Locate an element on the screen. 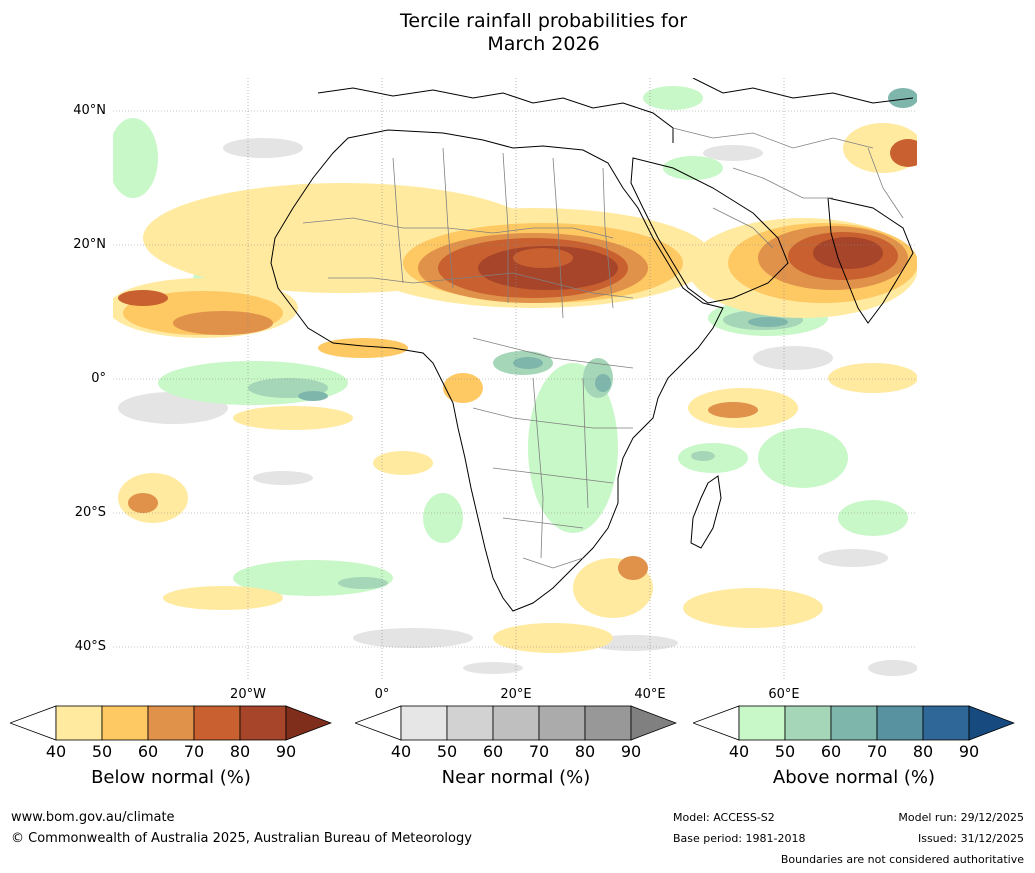 Image resolution: width=1035 pixels, height=873 pixels. colorbar-above-svg is located at coordinates (854, 723).